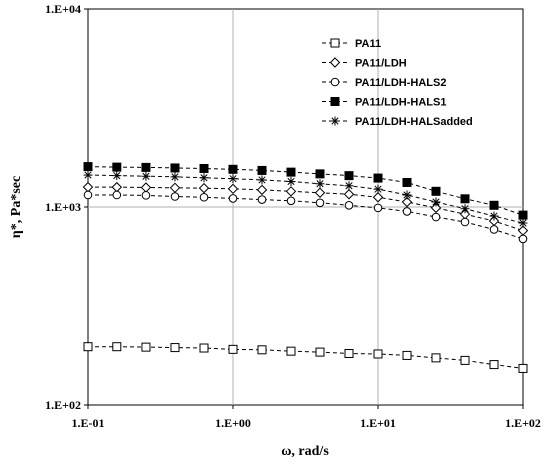 This screenshot has height=464, width=550. I want to click on y-tick-label: 1.E+02, so click(63, 405).